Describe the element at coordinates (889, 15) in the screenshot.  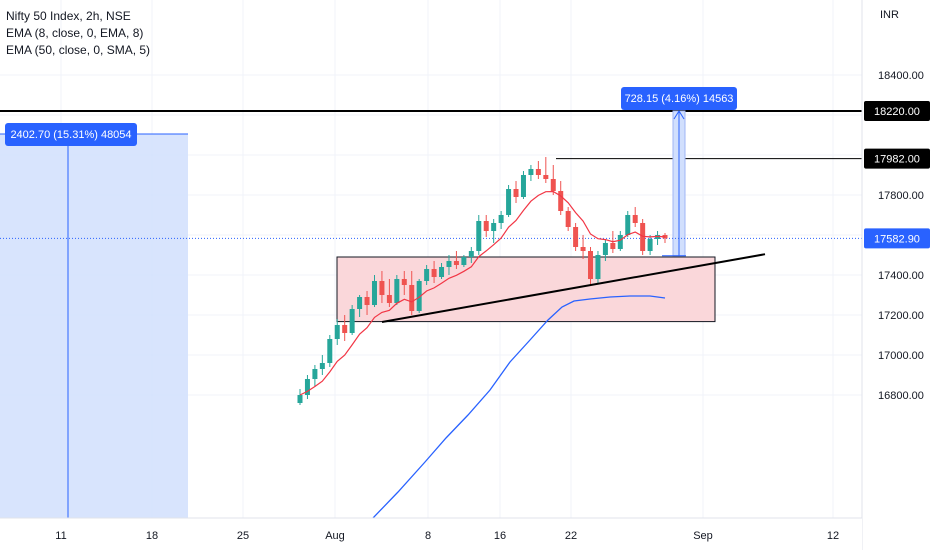
I see `price-axis-currency: INR` at that location.